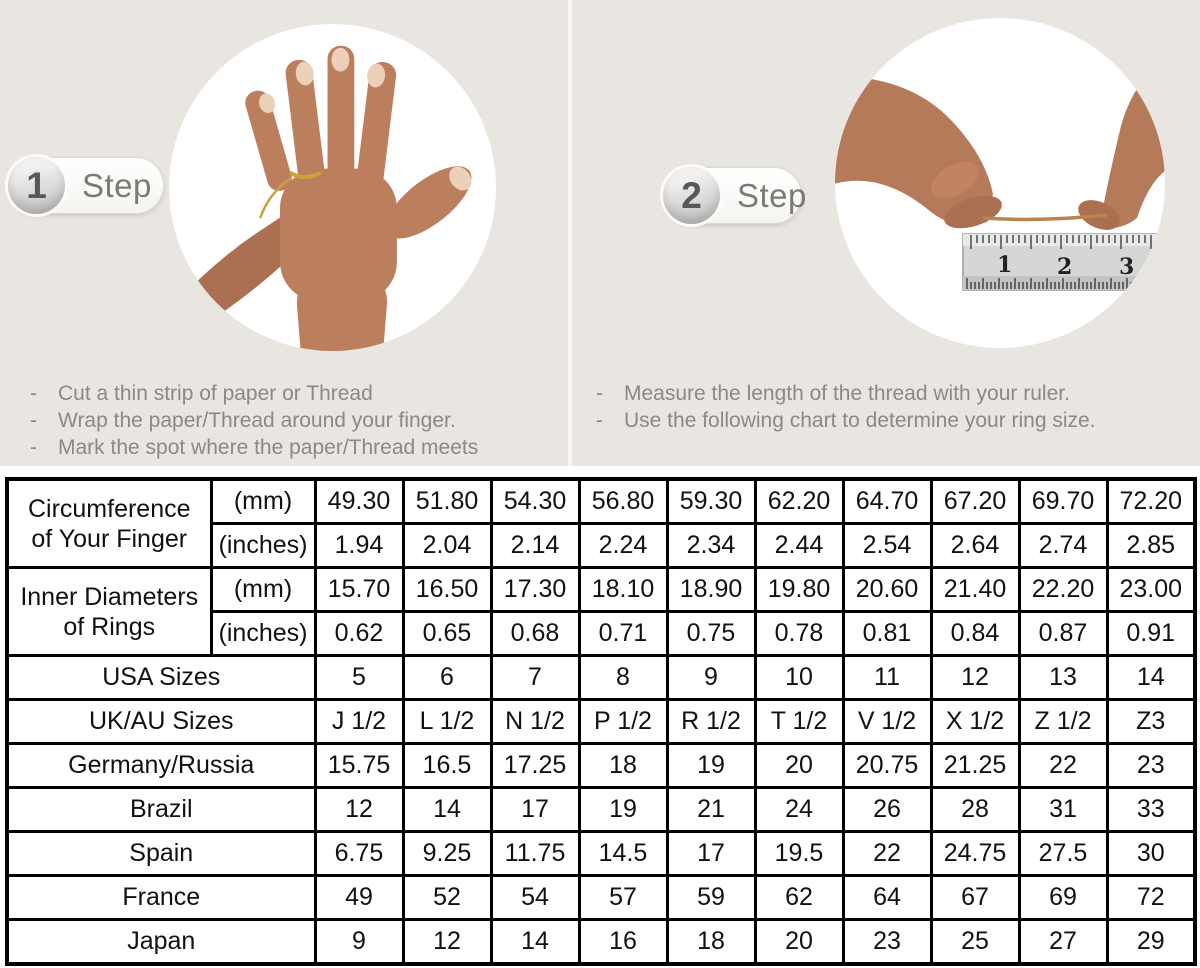 The image size is (1200, 968). What do you see at coordinates (799, 765) in the screenshot?
I see `value-cell: 20` at bounding box center [799, 765].